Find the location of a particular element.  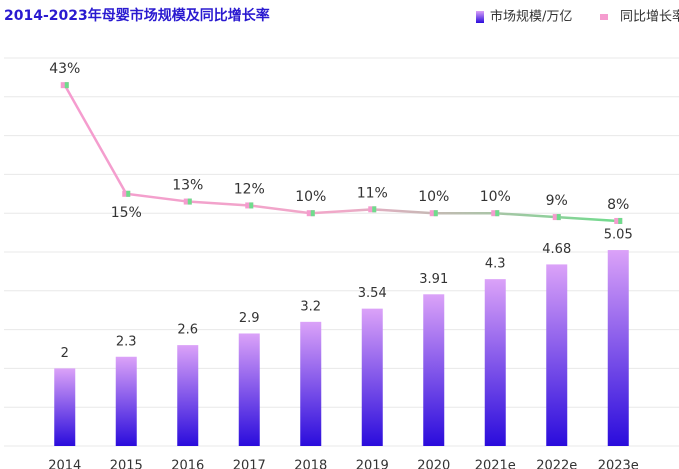

x-tick-label: 2017 is located at coordinates (249, 464).